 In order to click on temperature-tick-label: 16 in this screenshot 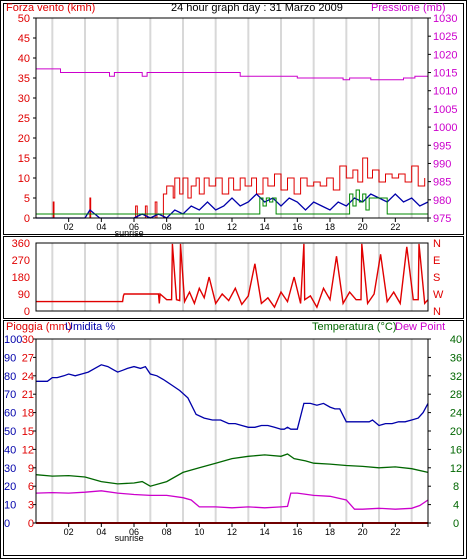, I will do `click(456, 450)`.